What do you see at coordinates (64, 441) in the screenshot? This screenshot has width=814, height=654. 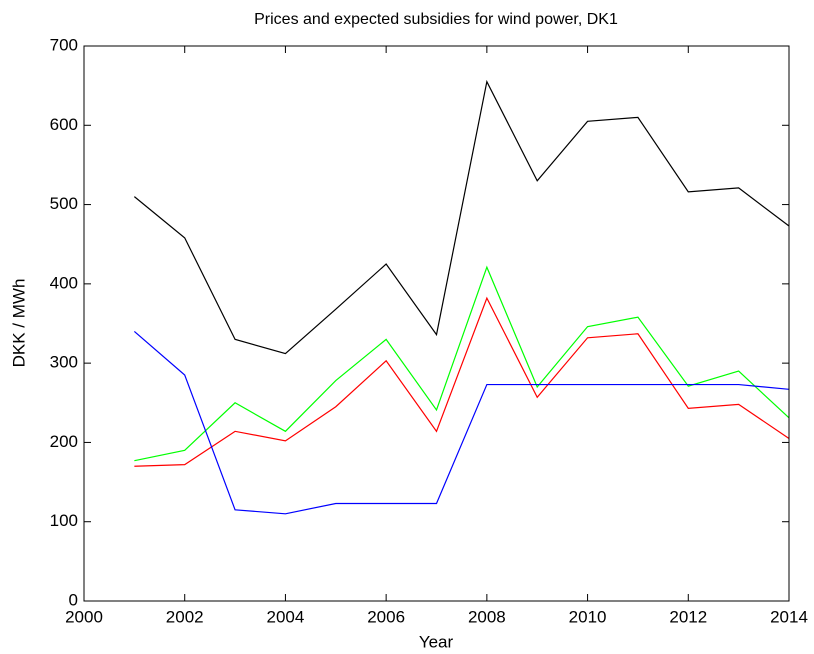 I see `y-tick-label: 200` at bounding box center [64, 441].